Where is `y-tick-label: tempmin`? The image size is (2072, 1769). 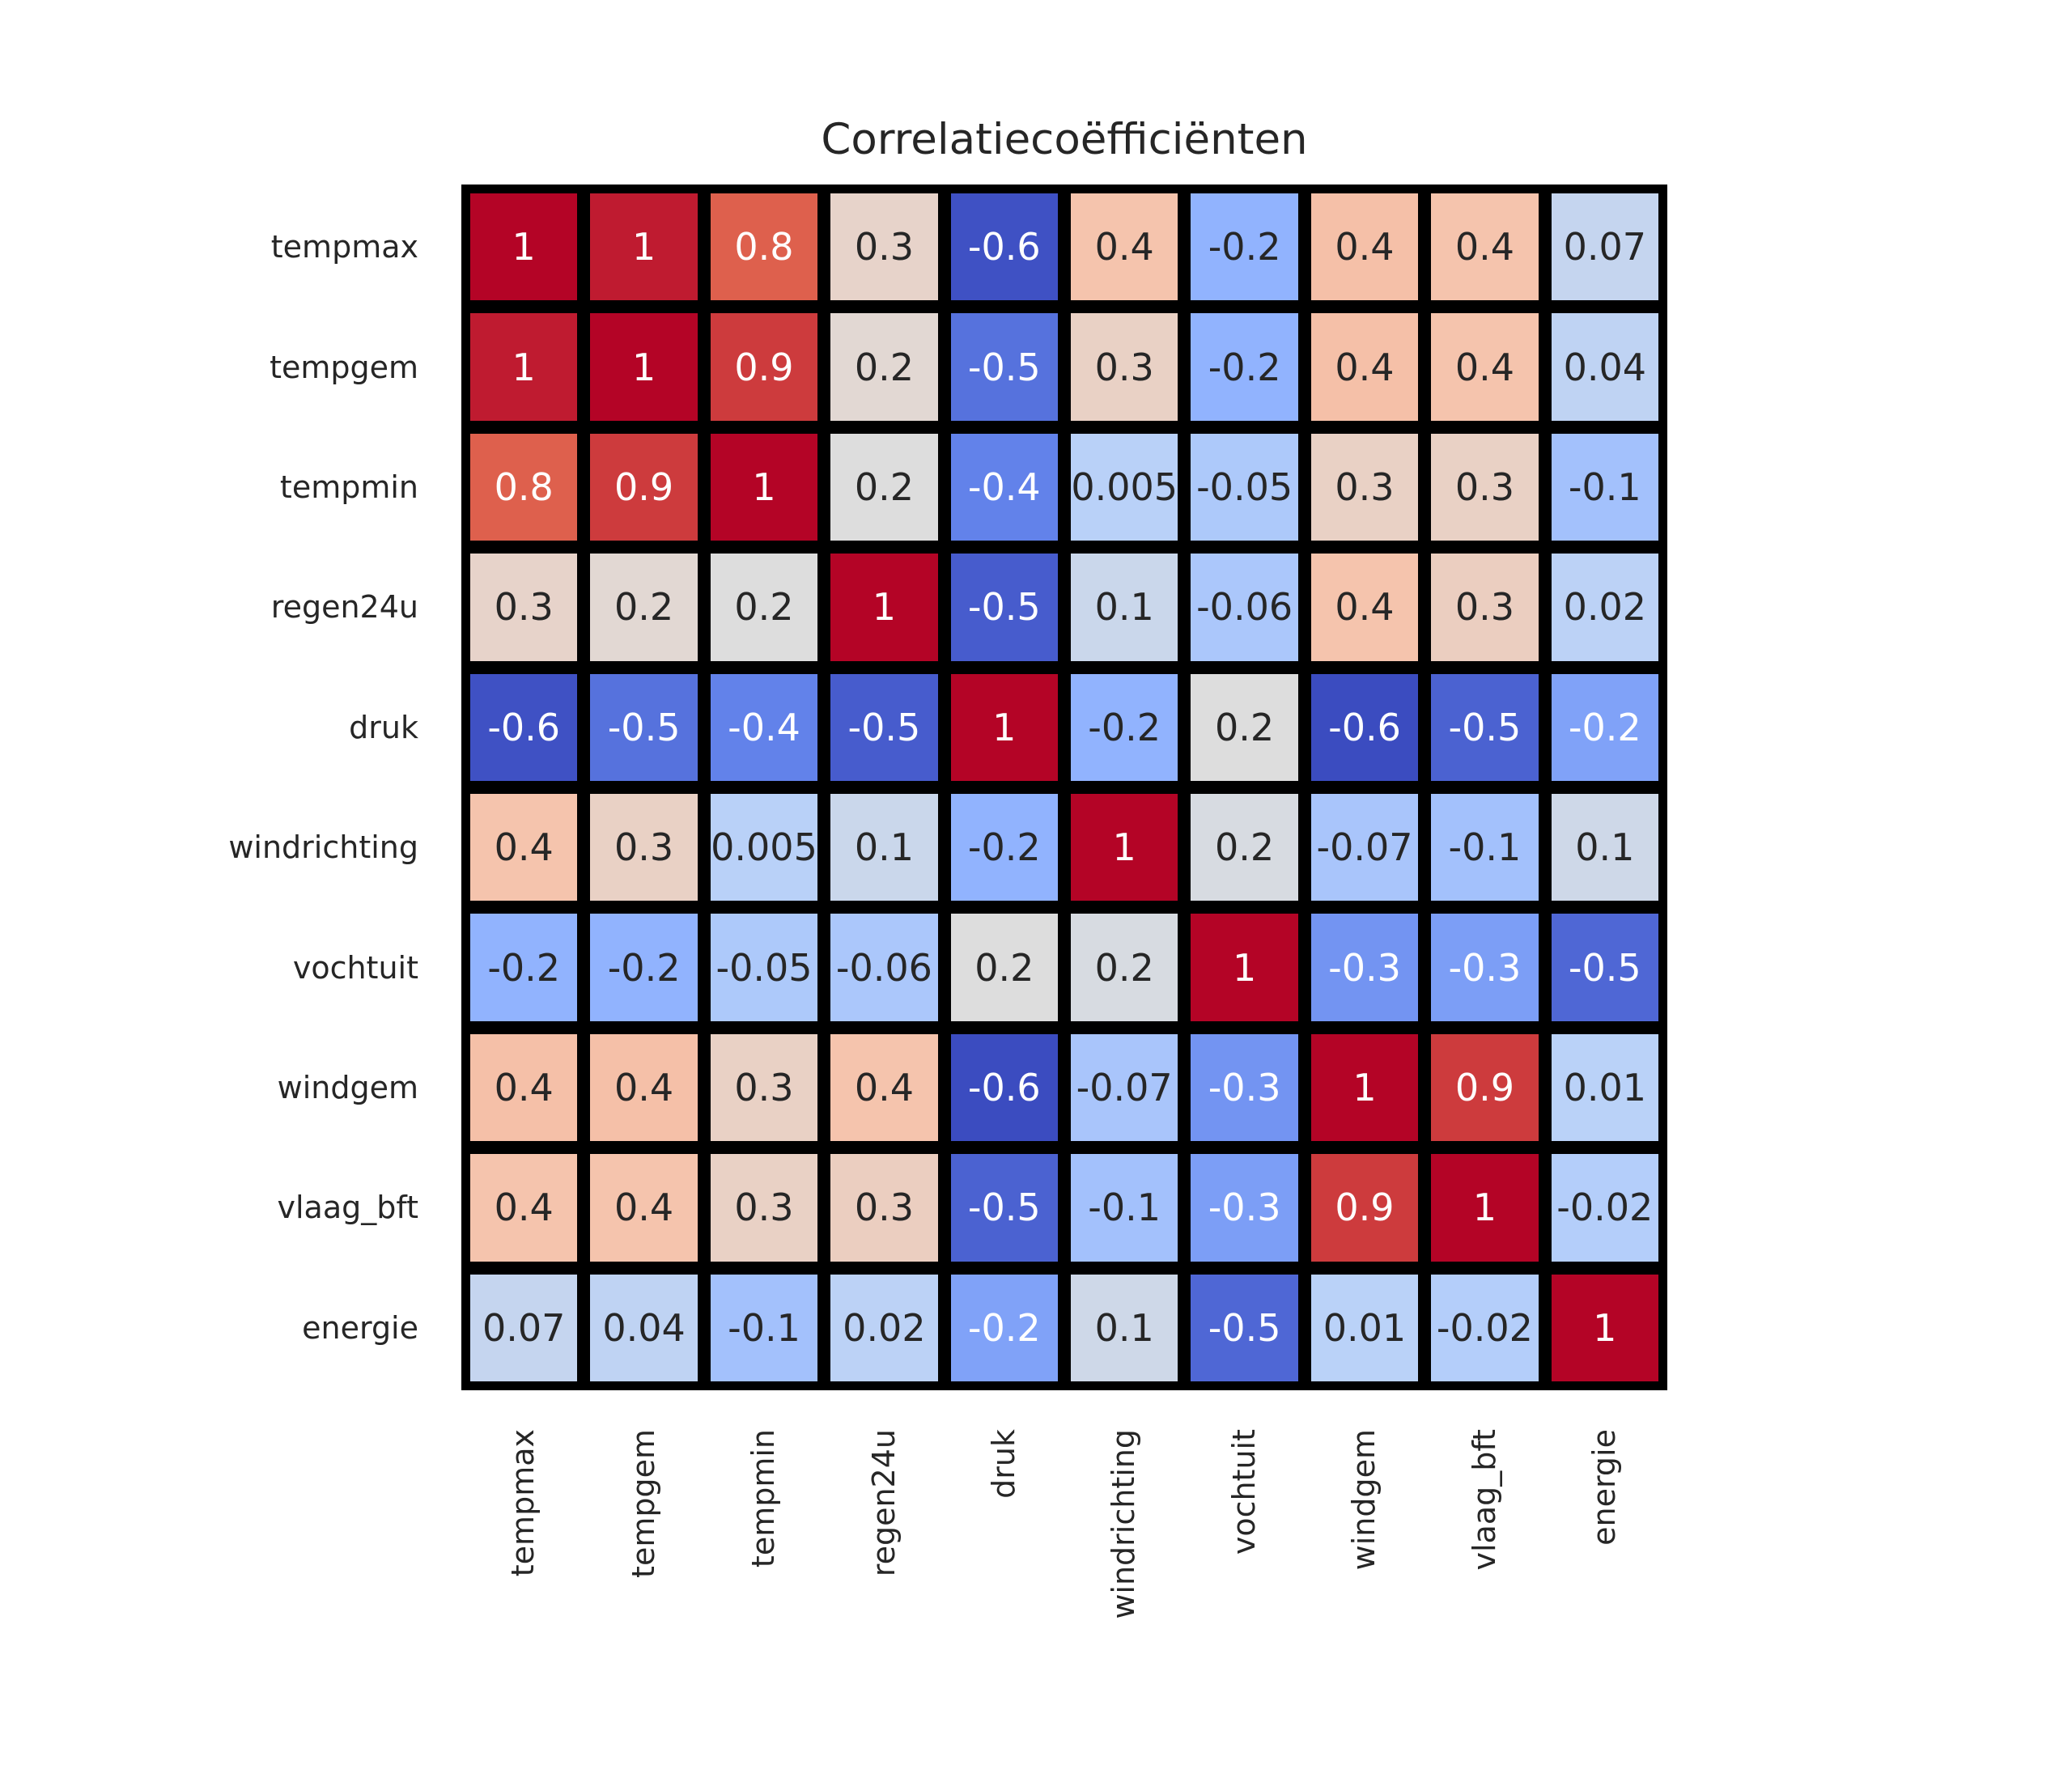 y-tick-label: tempmin is located at coordinates (348, 487).